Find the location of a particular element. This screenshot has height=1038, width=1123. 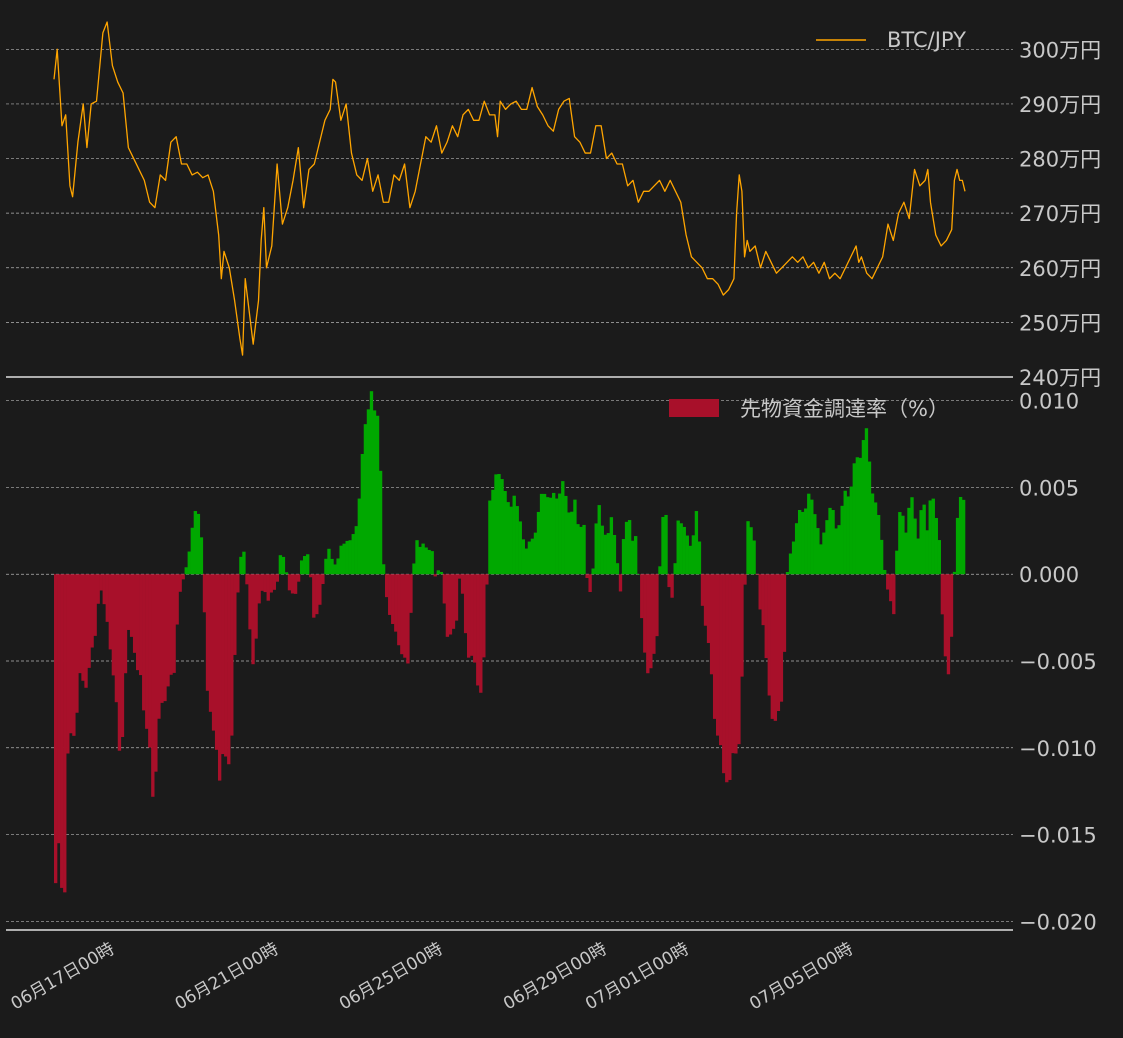

price-y-tick-label: 300万円 is located at coordinates (1060, 50).